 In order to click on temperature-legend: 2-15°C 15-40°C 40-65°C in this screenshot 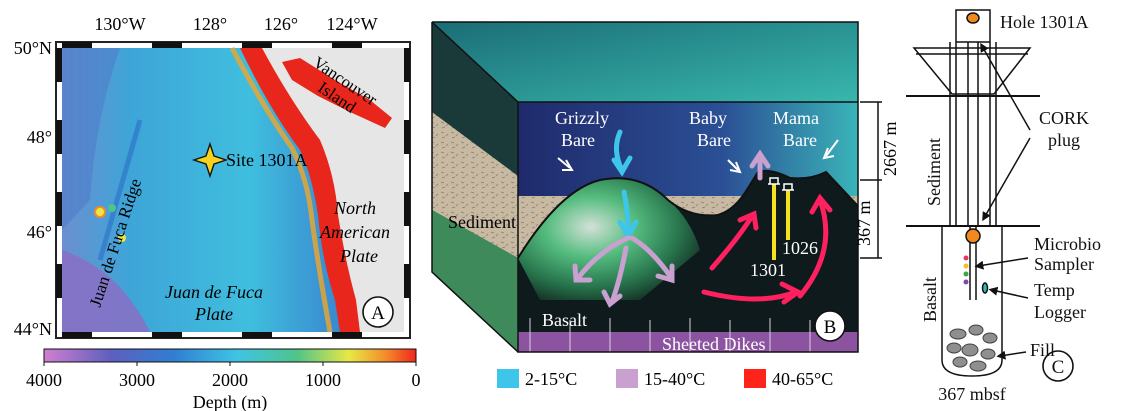, I will do `click(665, 379)`.